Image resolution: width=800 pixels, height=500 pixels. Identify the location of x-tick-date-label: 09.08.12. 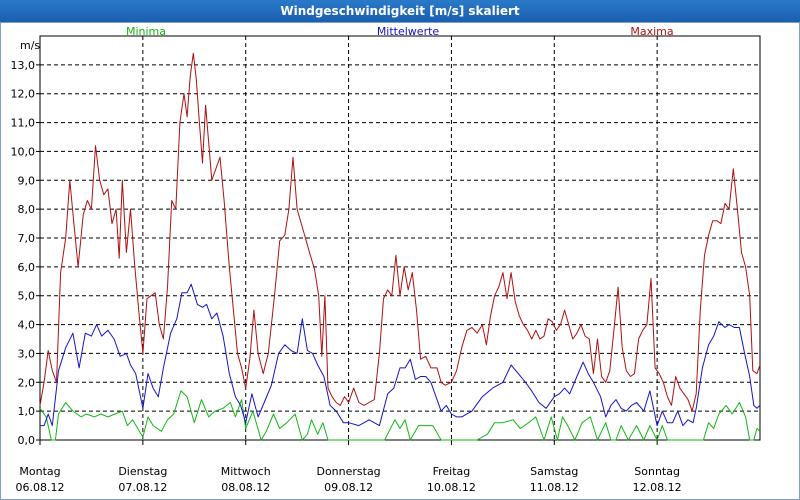
(348, 487).